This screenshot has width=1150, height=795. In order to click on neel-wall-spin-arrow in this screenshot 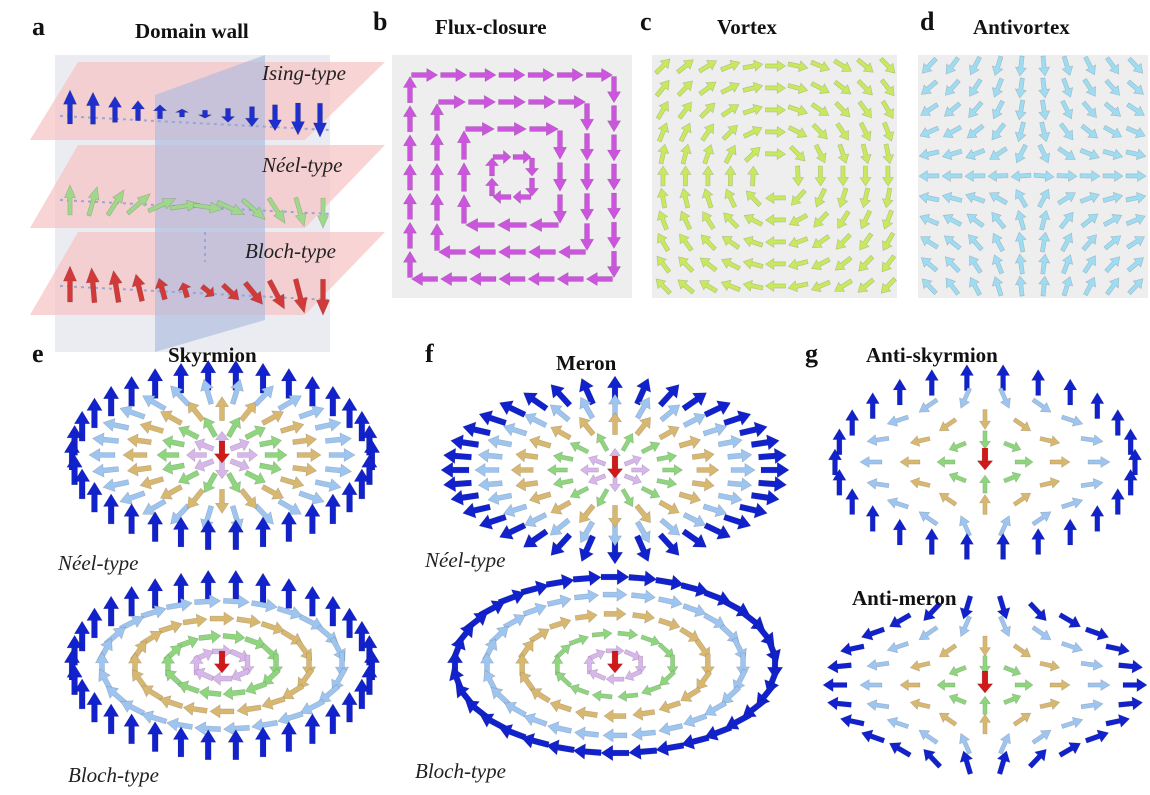, I will do `click(300, 212)`.